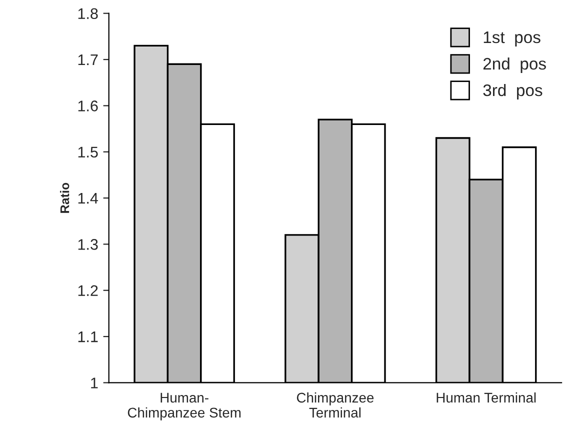 The image size is (573, 445). Describe the element at coordinates (88, 337) in the screenshot. I see `y-tick-label: 1.1` at that location.